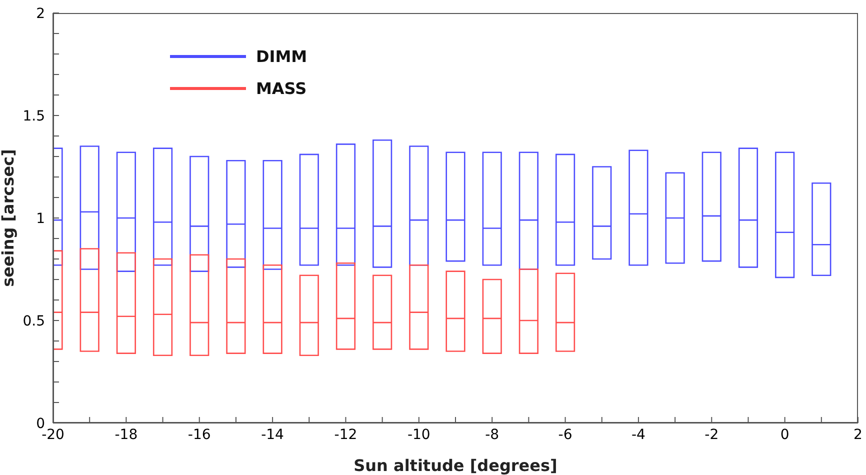 This screenshot has height=475, width=866. I want to click on x-tick-label: -4, so click(638, 434).